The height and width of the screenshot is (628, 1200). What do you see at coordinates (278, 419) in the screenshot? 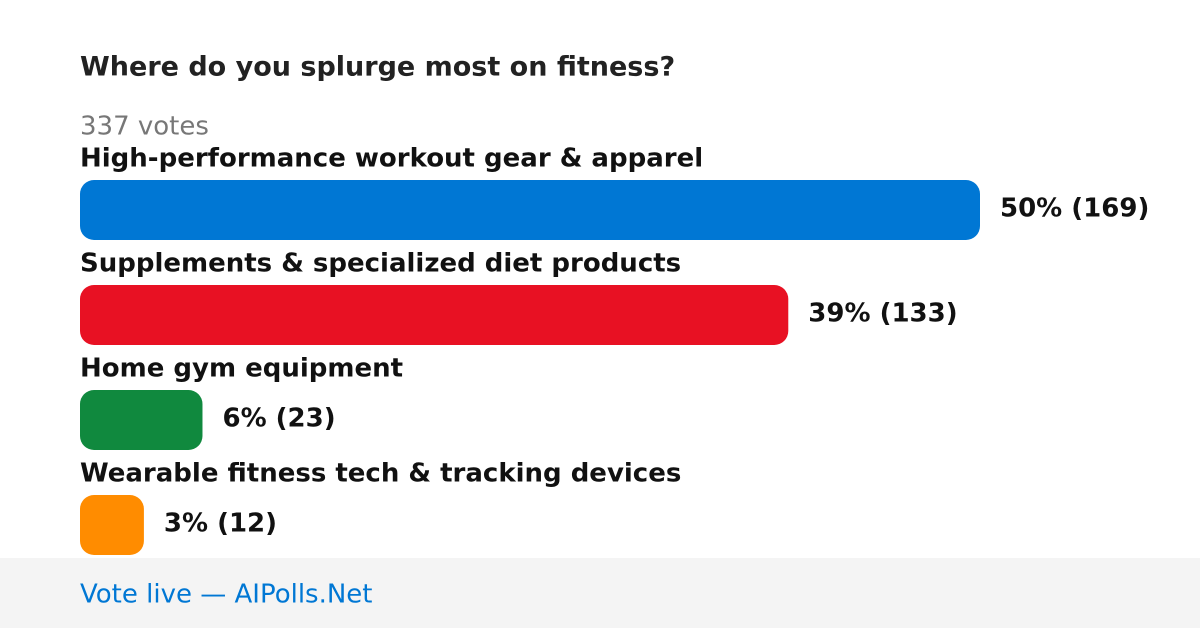
I see `value-label: 6% (23)` at bounding box center [278, 419].